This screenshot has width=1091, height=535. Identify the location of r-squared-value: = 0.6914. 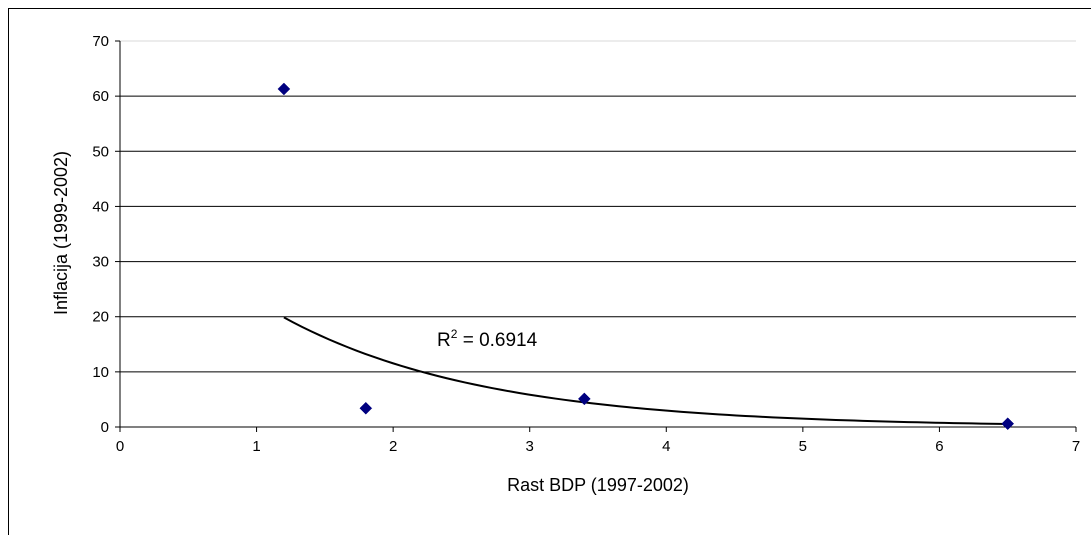
(497, 340).